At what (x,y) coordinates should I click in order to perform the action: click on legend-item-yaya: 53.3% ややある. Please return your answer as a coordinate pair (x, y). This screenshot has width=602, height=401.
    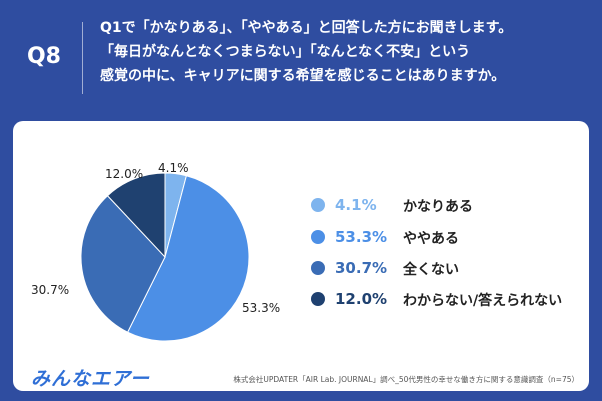
    Looking at the image, I should click on (450, 237).